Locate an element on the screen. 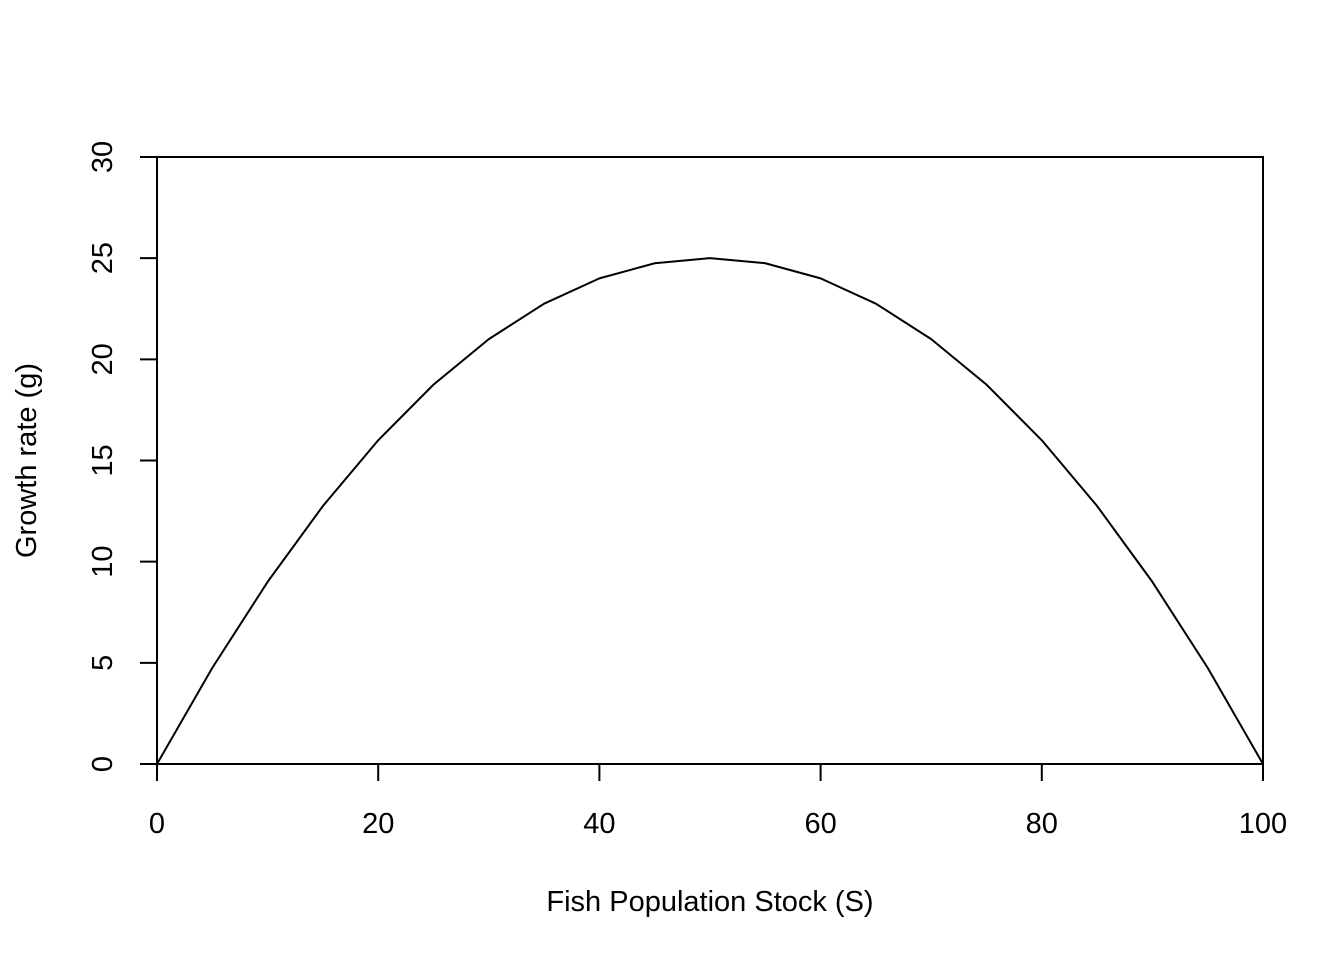  y-tick-label: 20 is located at coordinates (103, 359).